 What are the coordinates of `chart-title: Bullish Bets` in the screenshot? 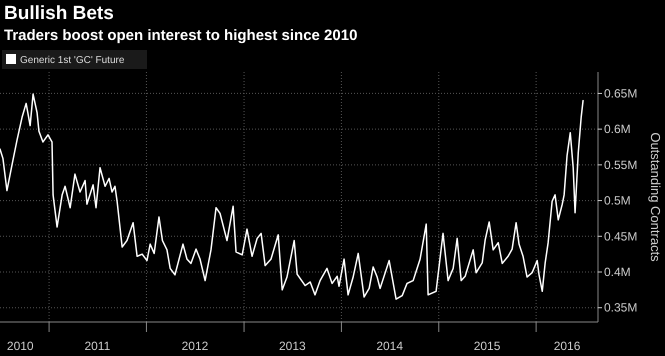 It's located at (59, 13).